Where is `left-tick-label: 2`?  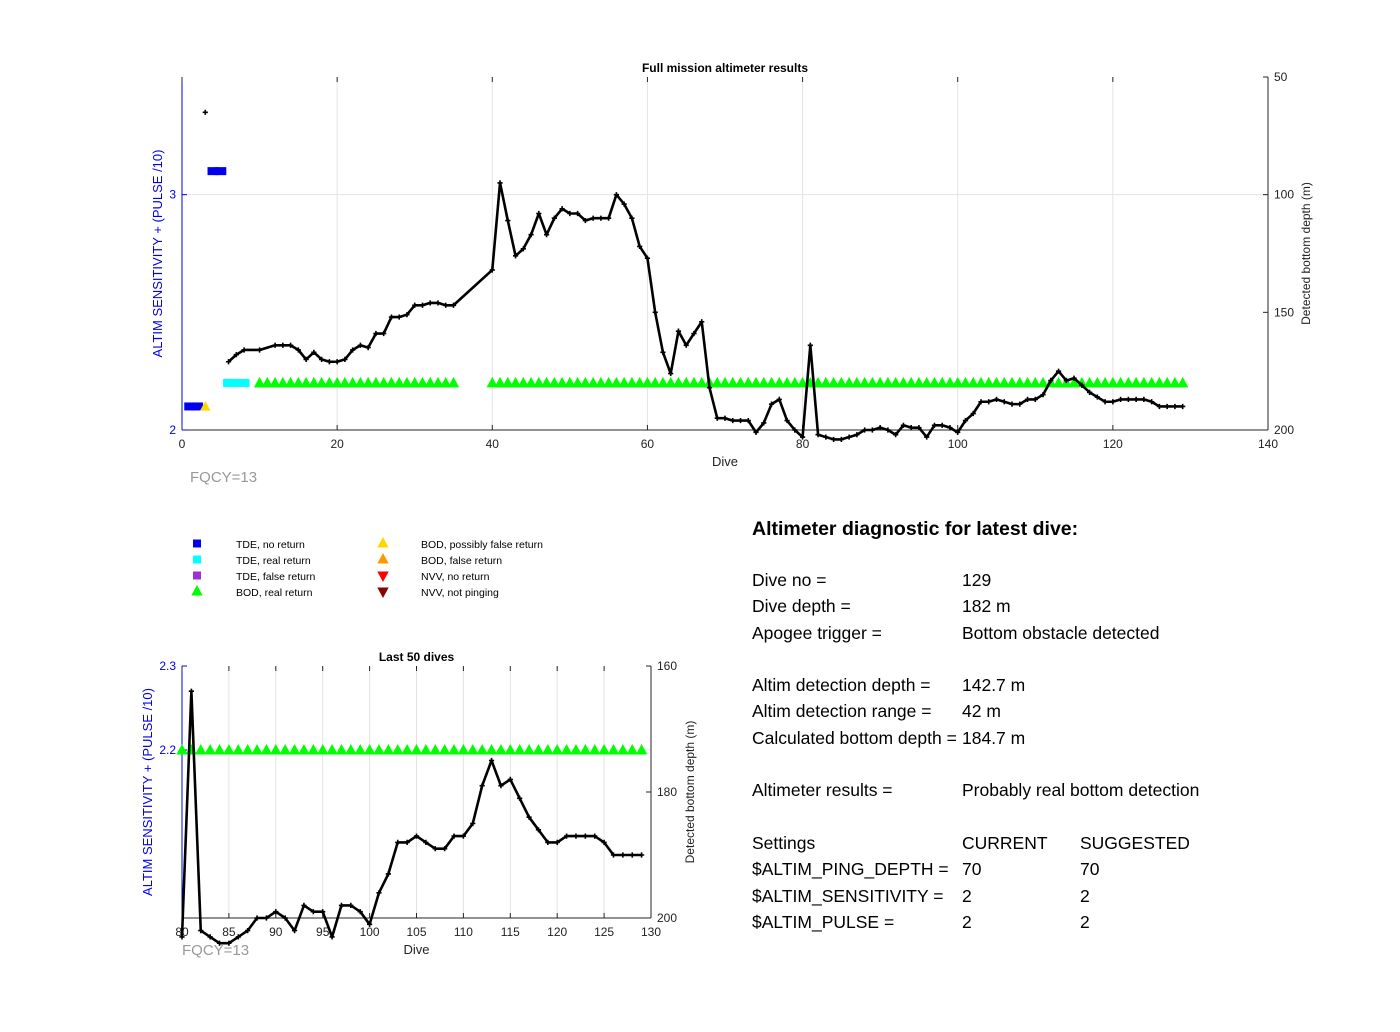 left-tick-label: 2 is located at coordinates (172, 430).